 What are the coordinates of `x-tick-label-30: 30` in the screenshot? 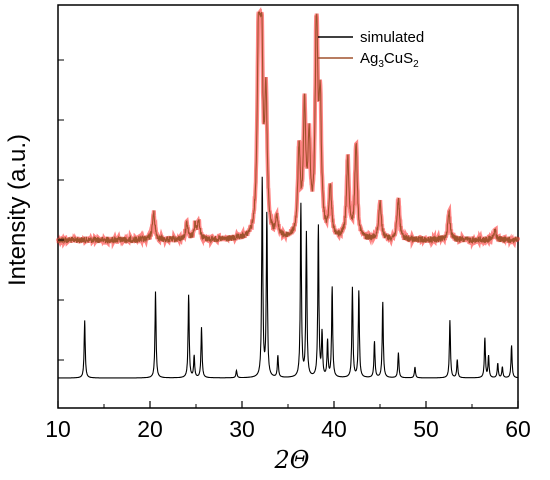 It's located at (242, 429).